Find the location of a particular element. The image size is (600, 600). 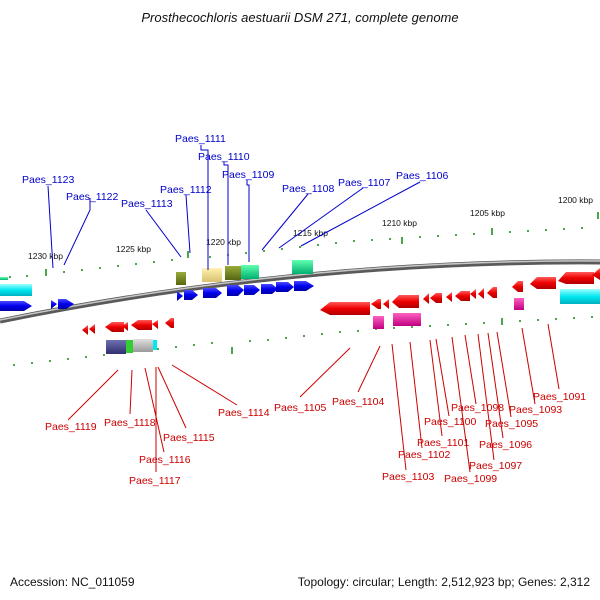

gene-label-paes-1096: Paes_1096 is located at coordinates (505, 445).